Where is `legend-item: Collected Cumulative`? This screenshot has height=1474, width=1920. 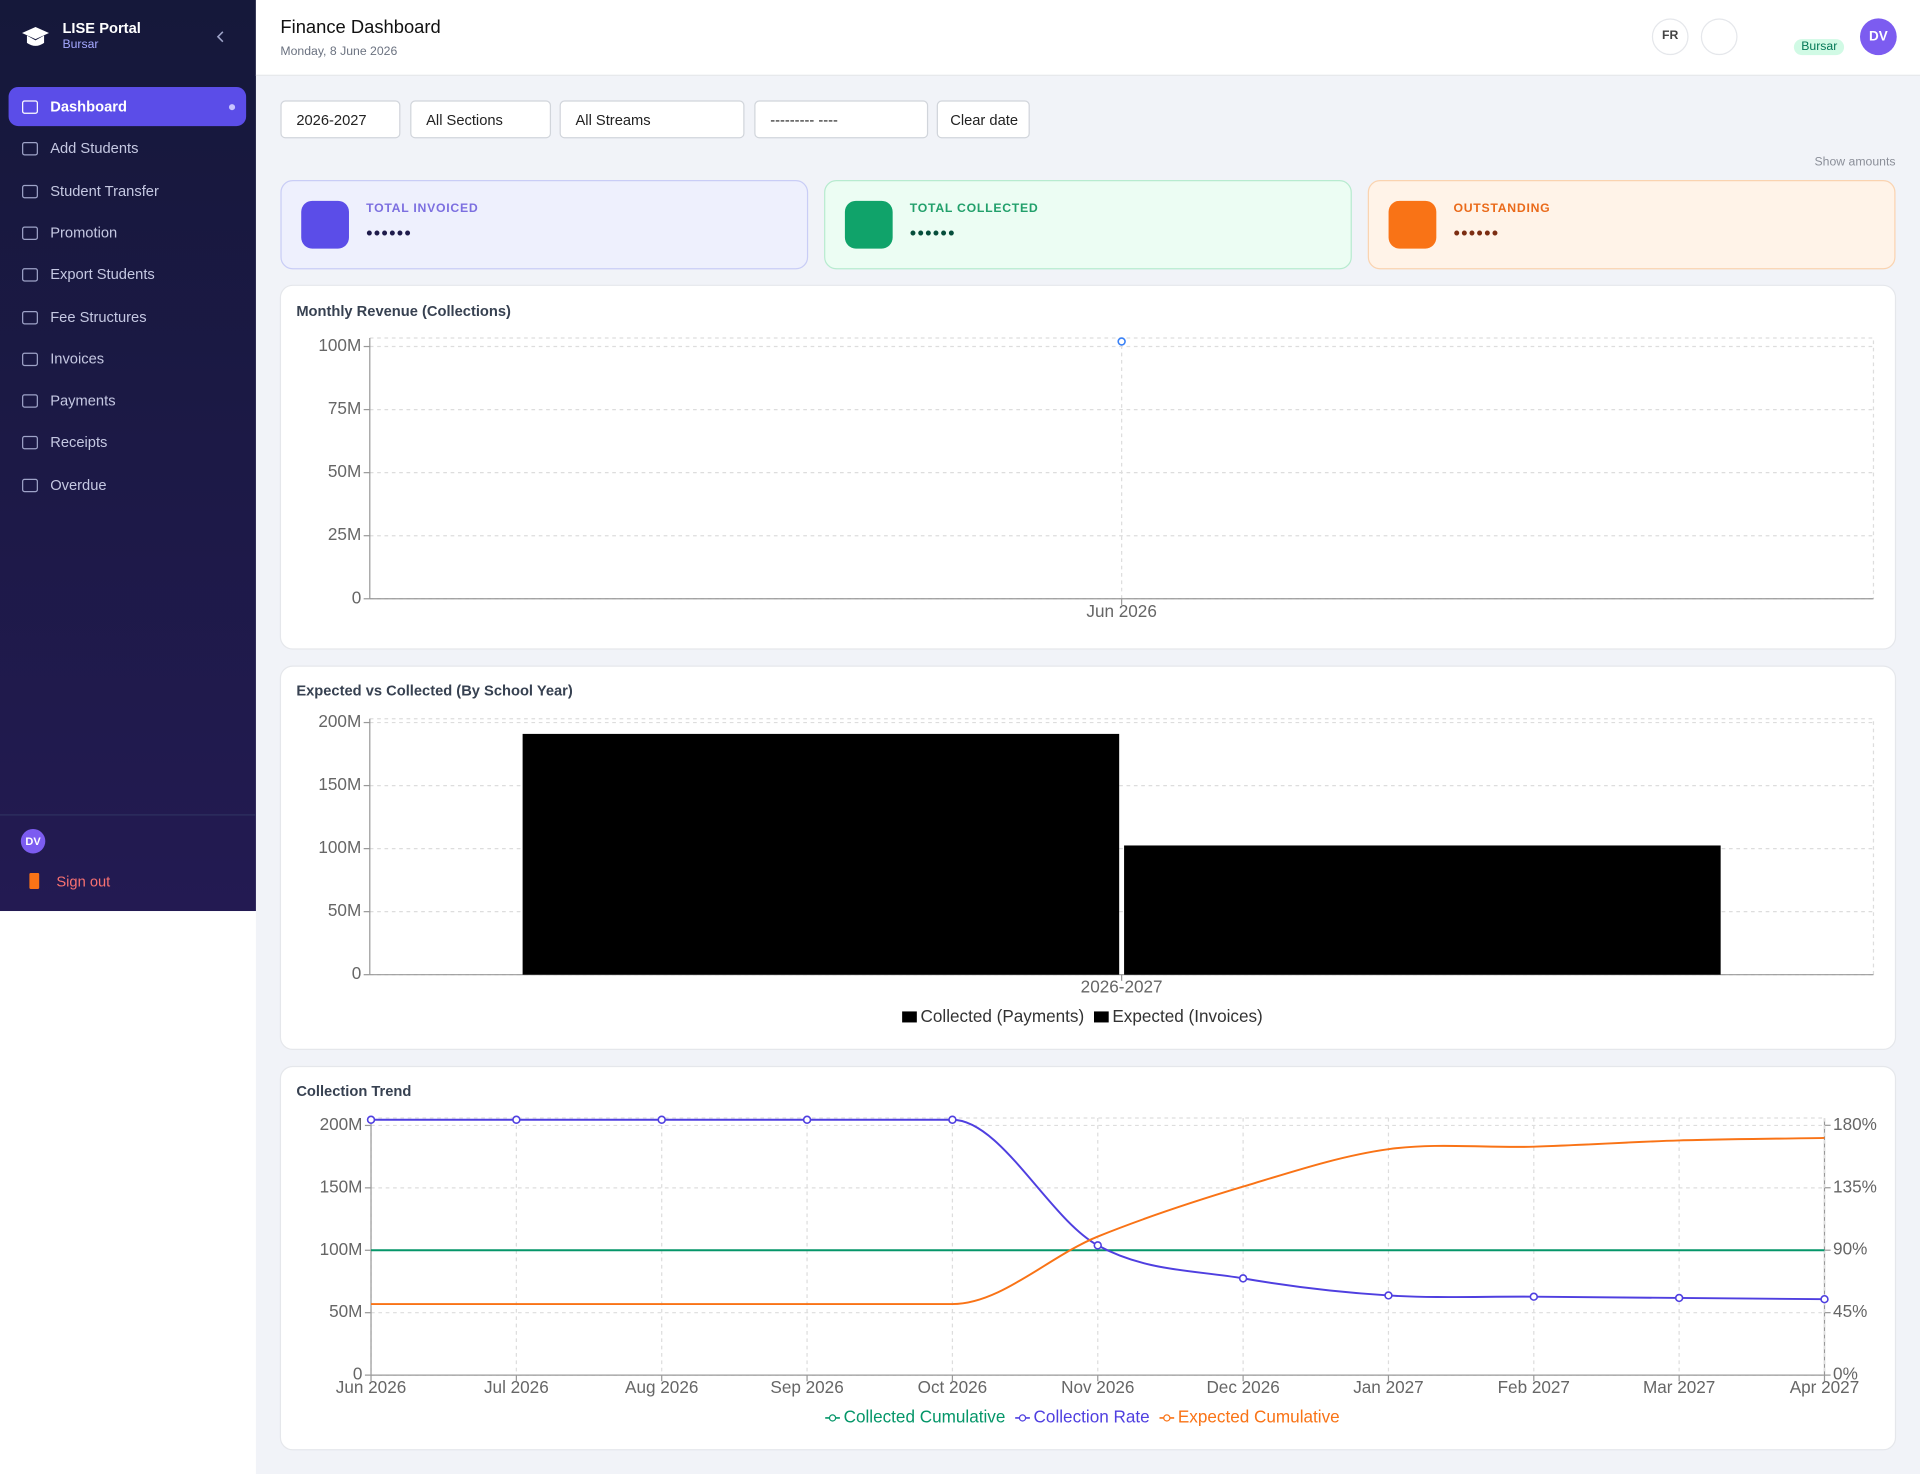 legend-item: Collected Cumulative is located at coordinates (915, 1416).